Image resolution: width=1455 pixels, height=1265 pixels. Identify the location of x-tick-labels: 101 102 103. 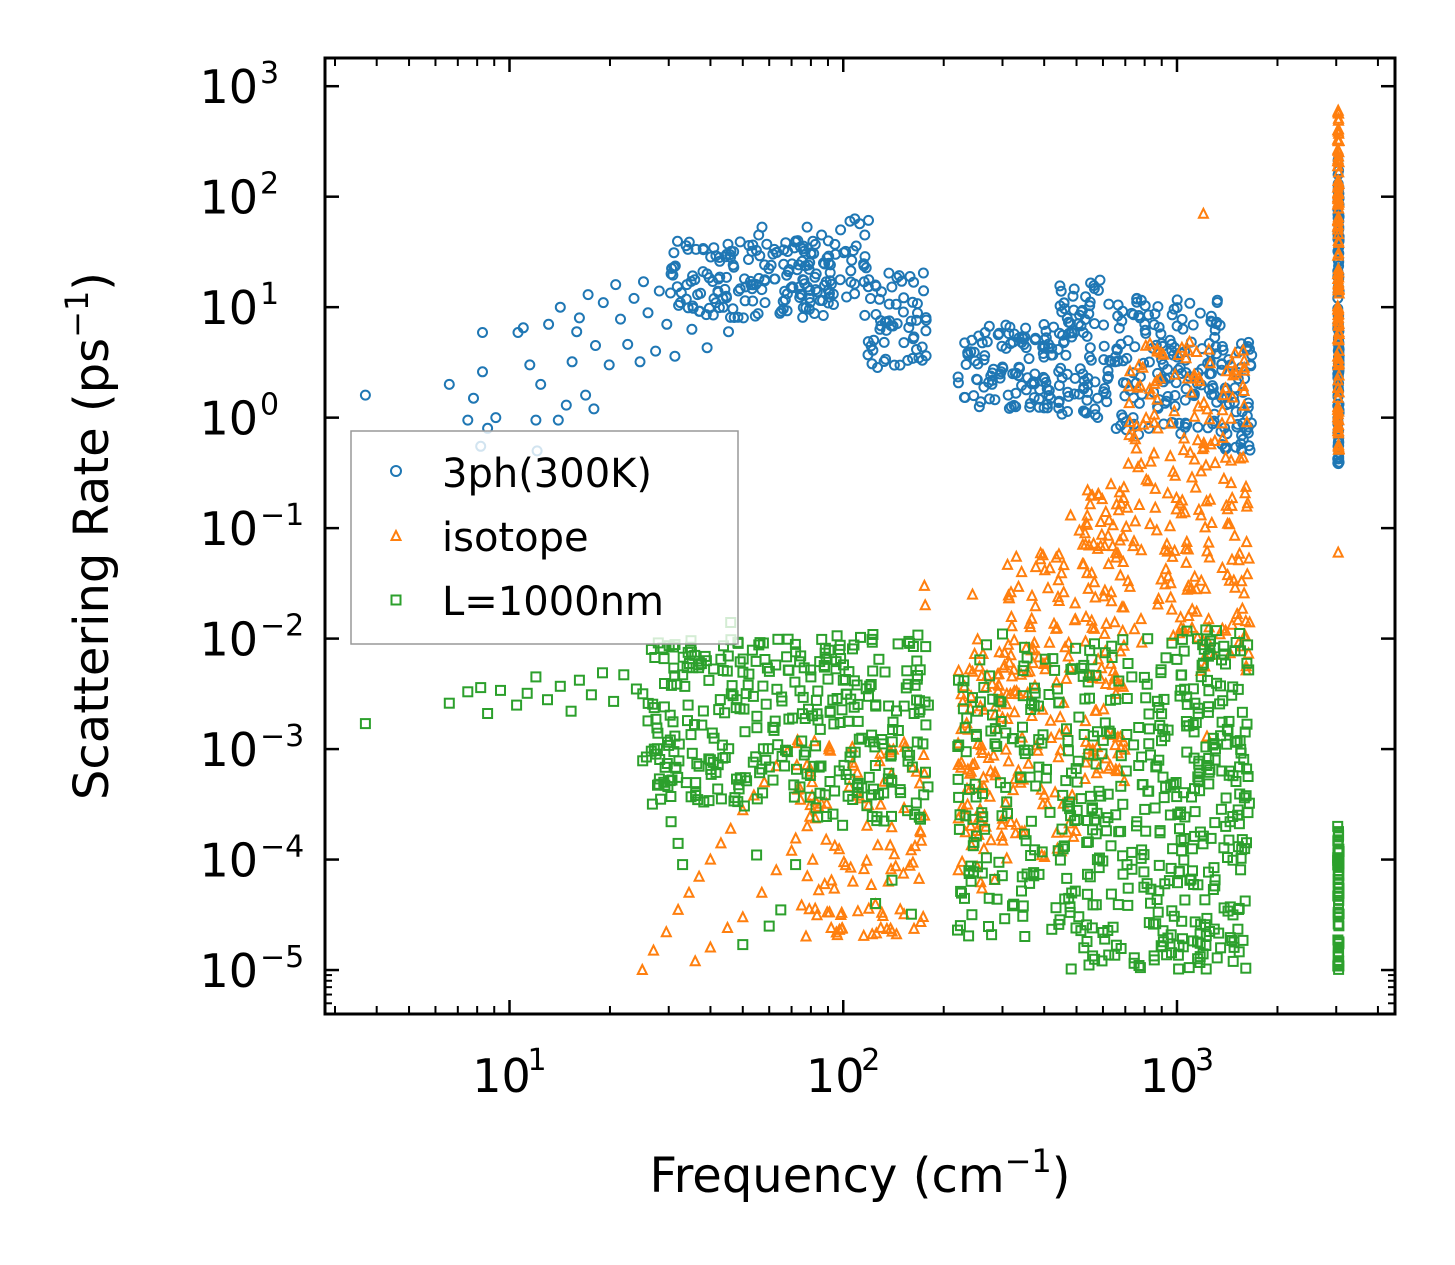
(843, 1073).